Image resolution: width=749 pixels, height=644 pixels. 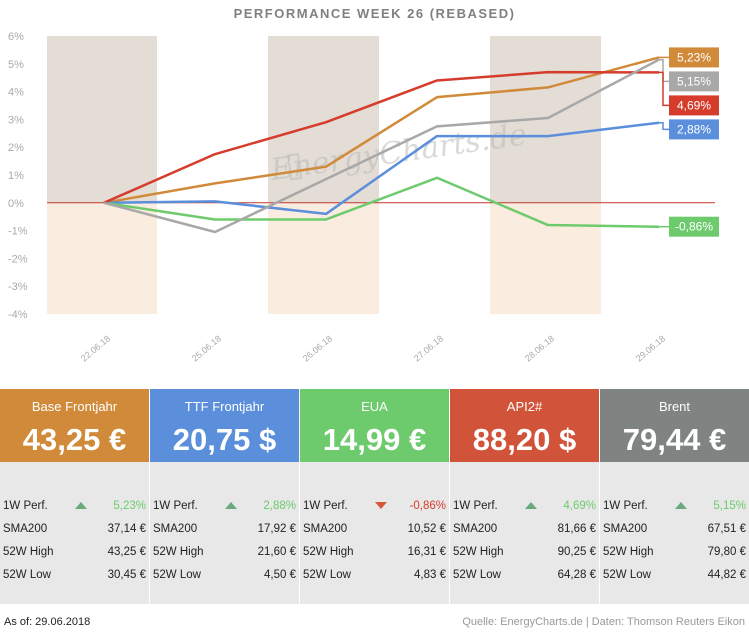 What do you see at coordinates (16, 65) in the screenshot?
I see `y-tick-label: 5%` at bounding box center [16, 65].